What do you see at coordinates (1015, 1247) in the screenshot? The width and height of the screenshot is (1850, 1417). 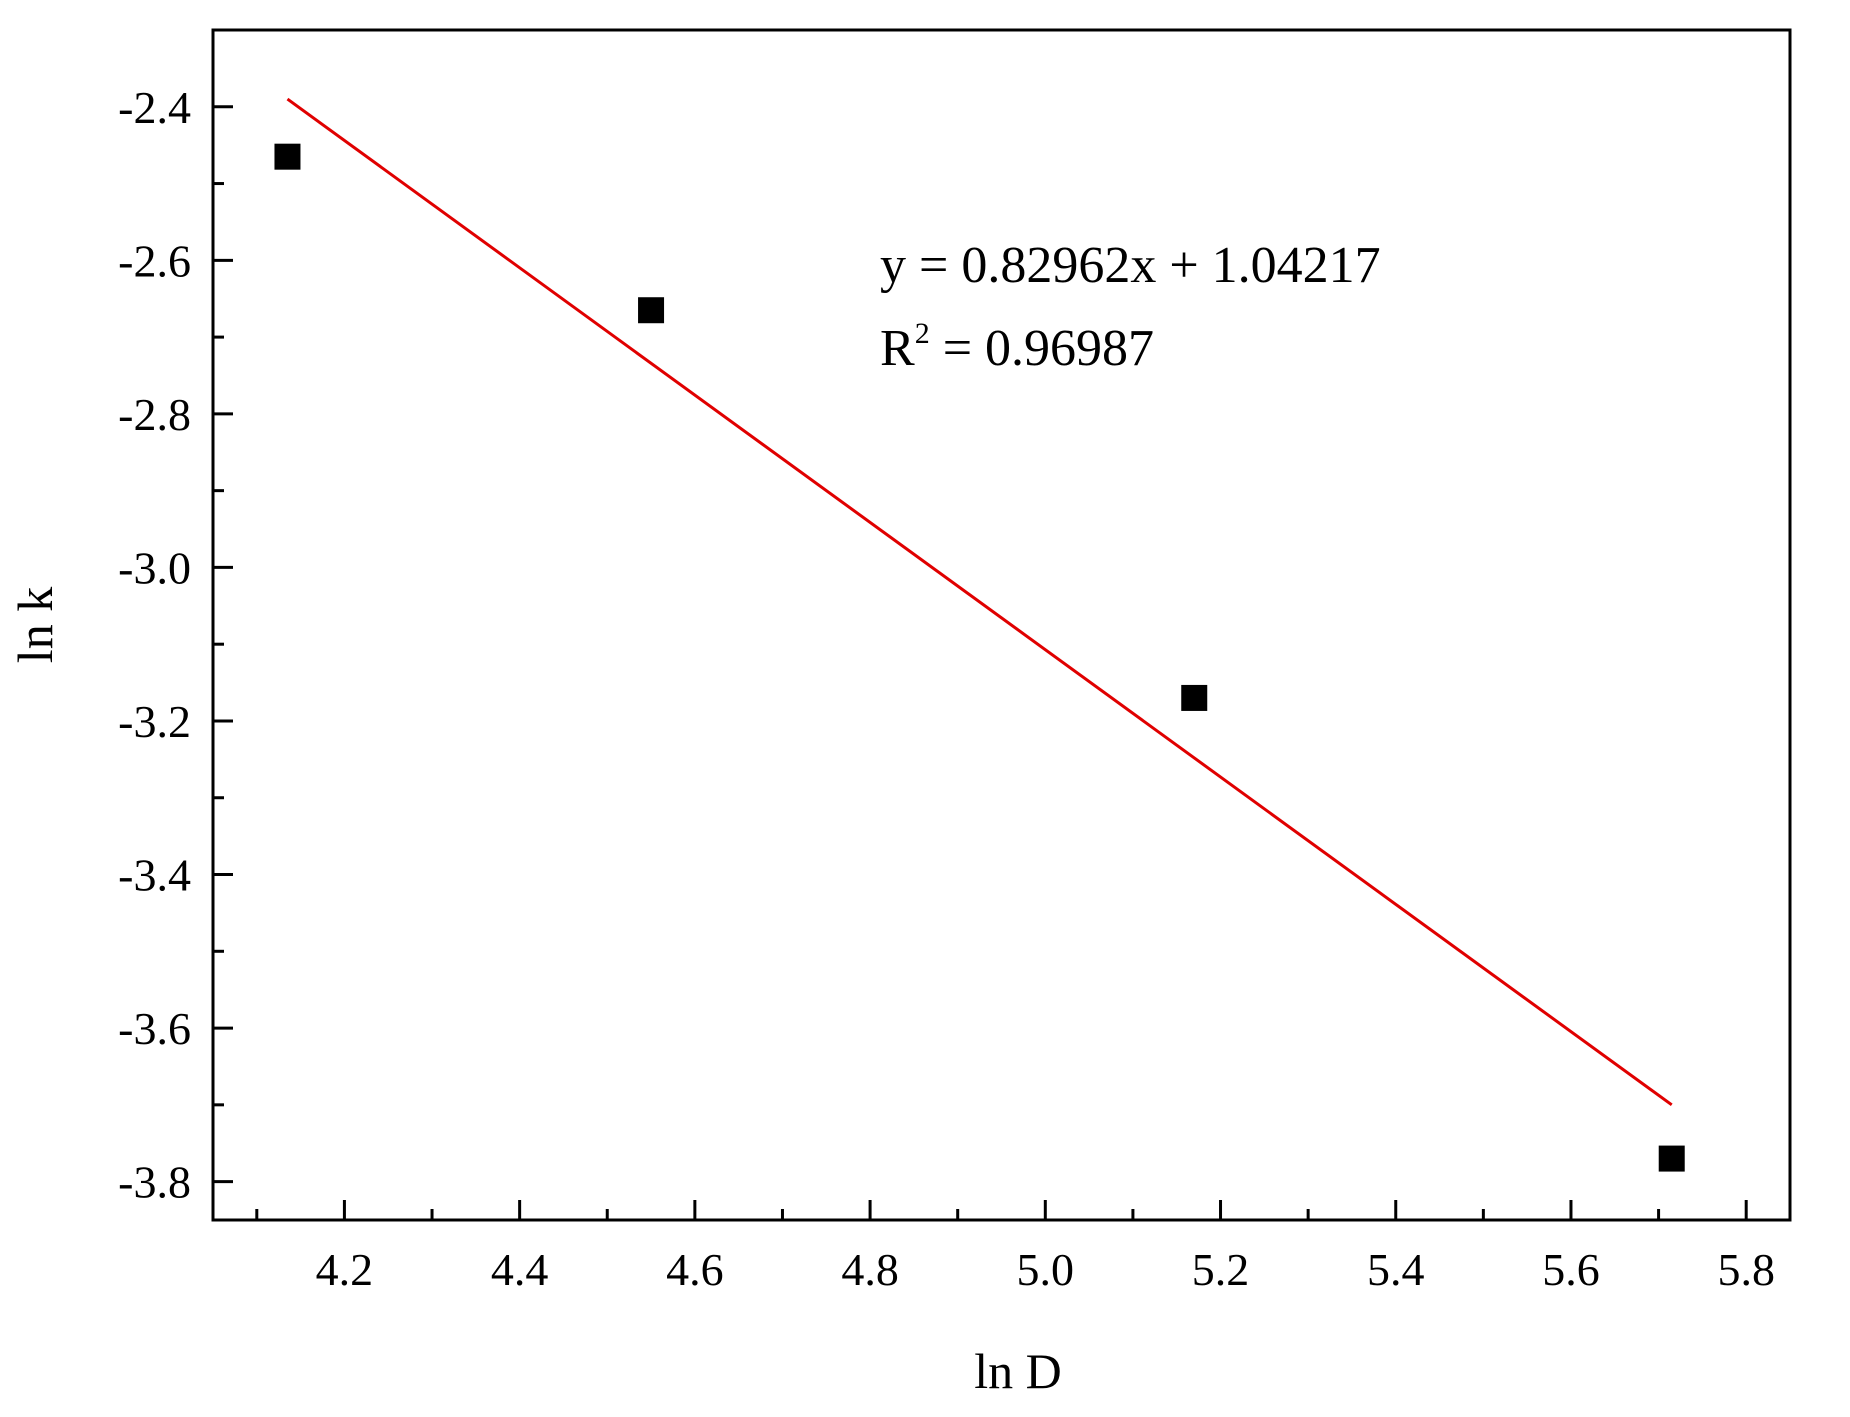 I see `x-axis-ticks: 4.2 4.4 4.6 4.8 5.0 5.2 5.4 5.6 5.8` at bounding box center [1015, 1247].